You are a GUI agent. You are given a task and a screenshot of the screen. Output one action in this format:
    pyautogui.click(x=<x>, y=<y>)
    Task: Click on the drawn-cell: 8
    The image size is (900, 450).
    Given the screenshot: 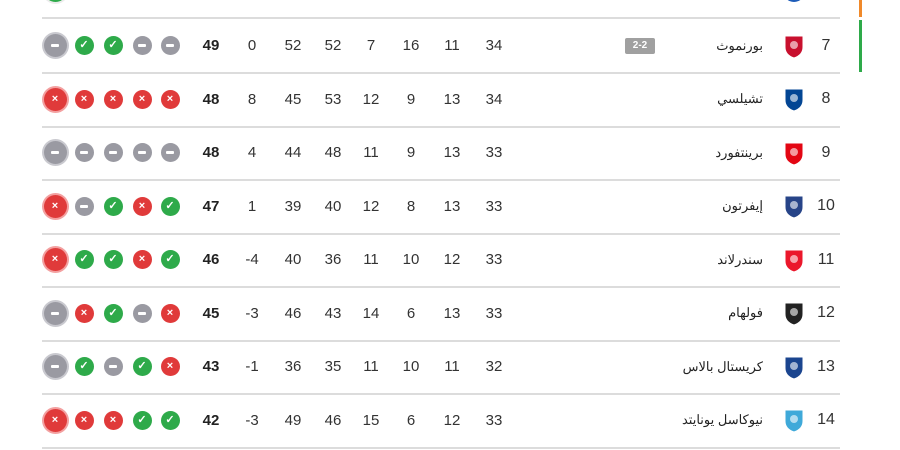 What is the action you would take?
    pyautogui.click(x=411, y=206)
    